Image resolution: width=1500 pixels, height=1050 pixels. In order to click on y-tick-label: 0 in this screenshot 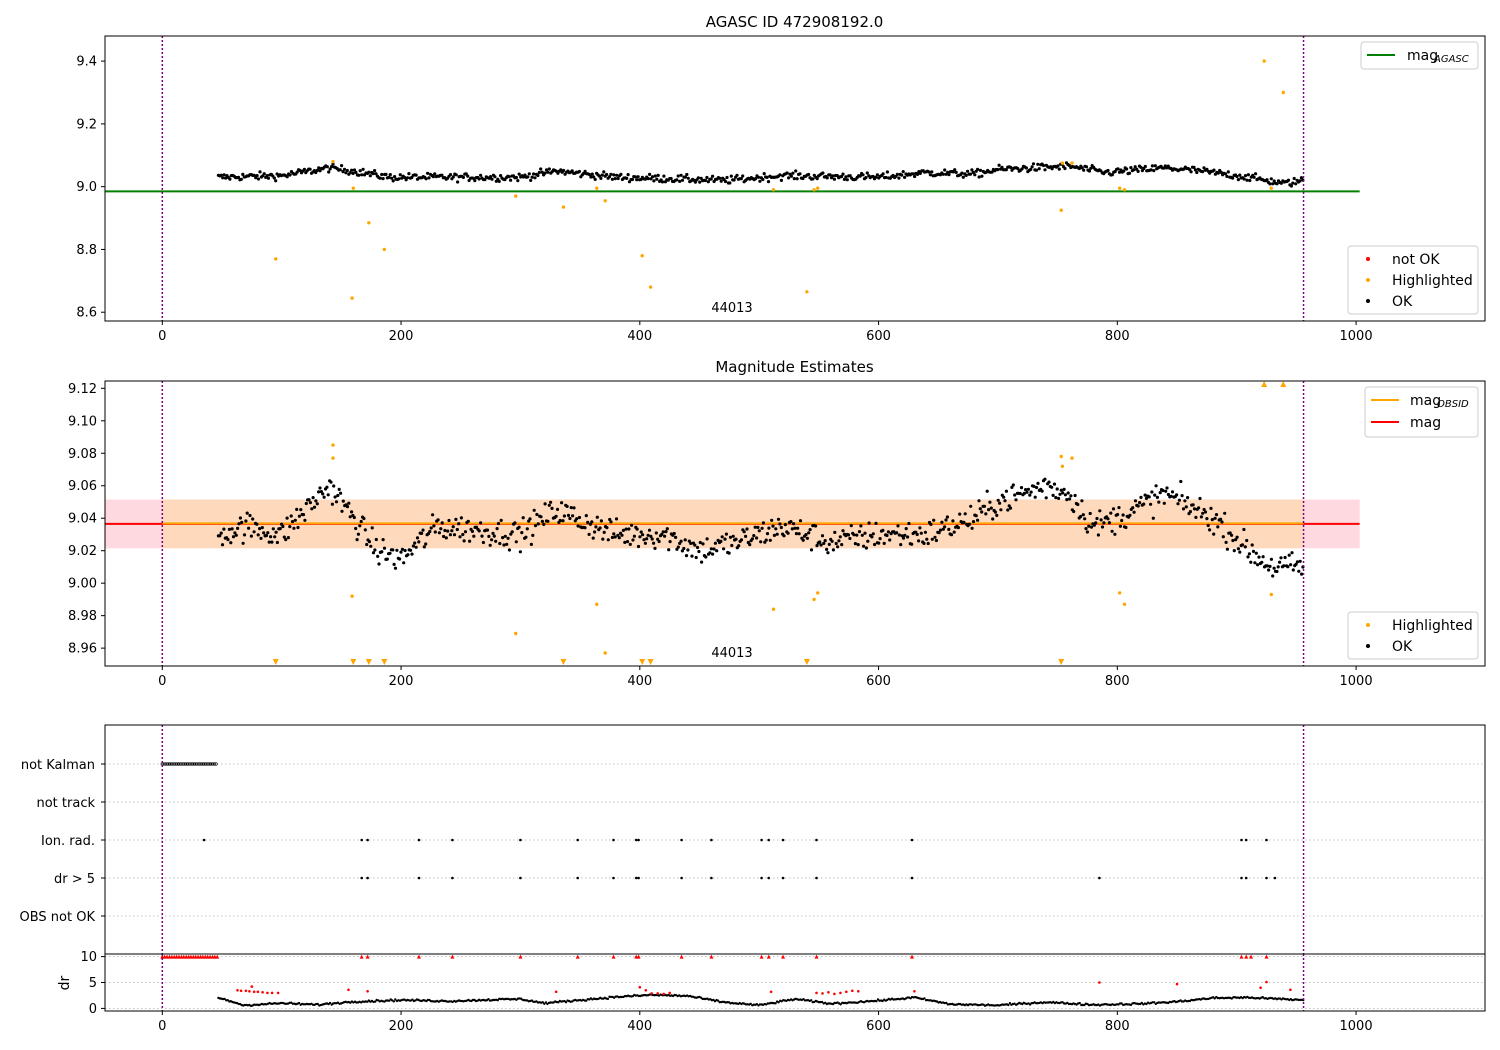, I will do `click(93, 1009)`.